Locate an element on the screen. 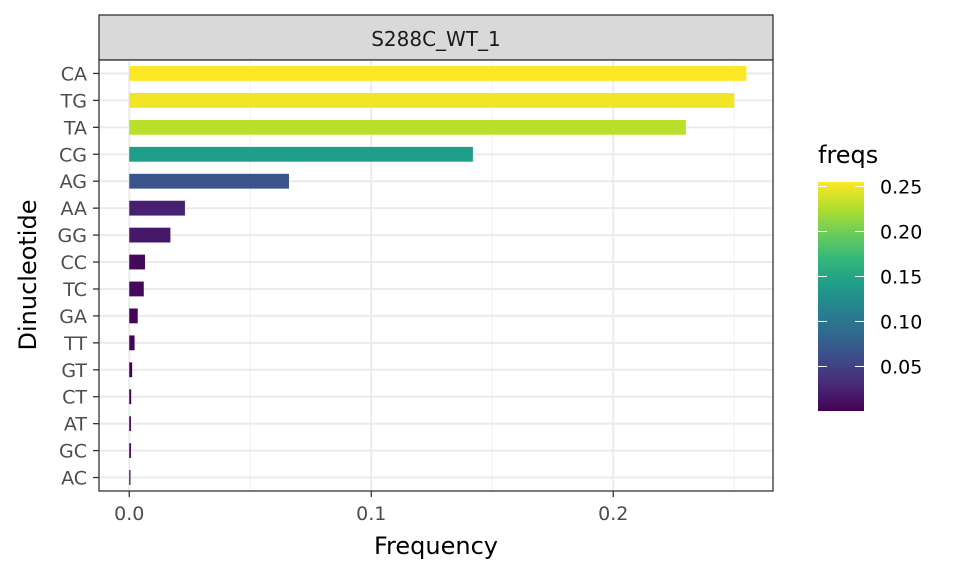 The width and height of the screenshot is (960, 576). facet-label: S288C_WT_1 is located at coordinates (436, 39).